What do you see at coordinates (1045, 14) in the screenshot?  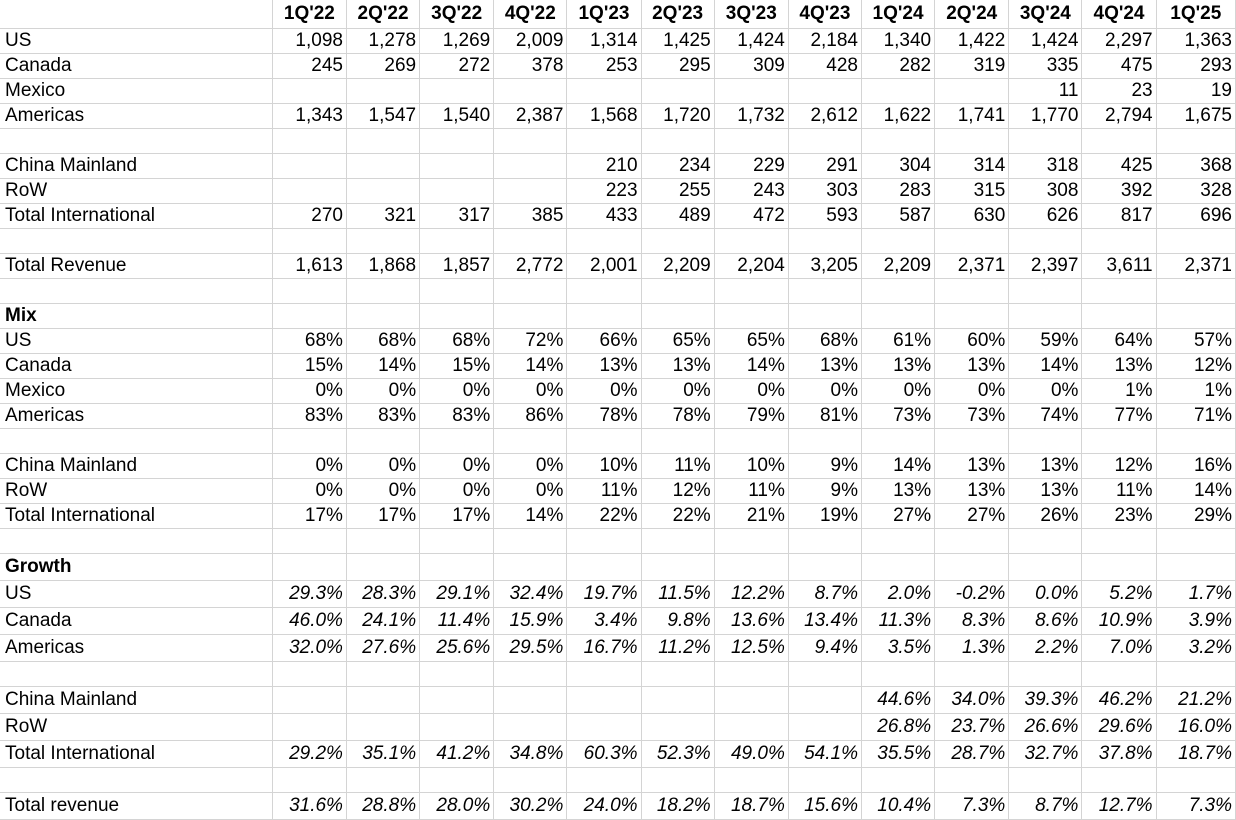 I see `column-header: 3Q'24` at bounding box center [1045, 14].